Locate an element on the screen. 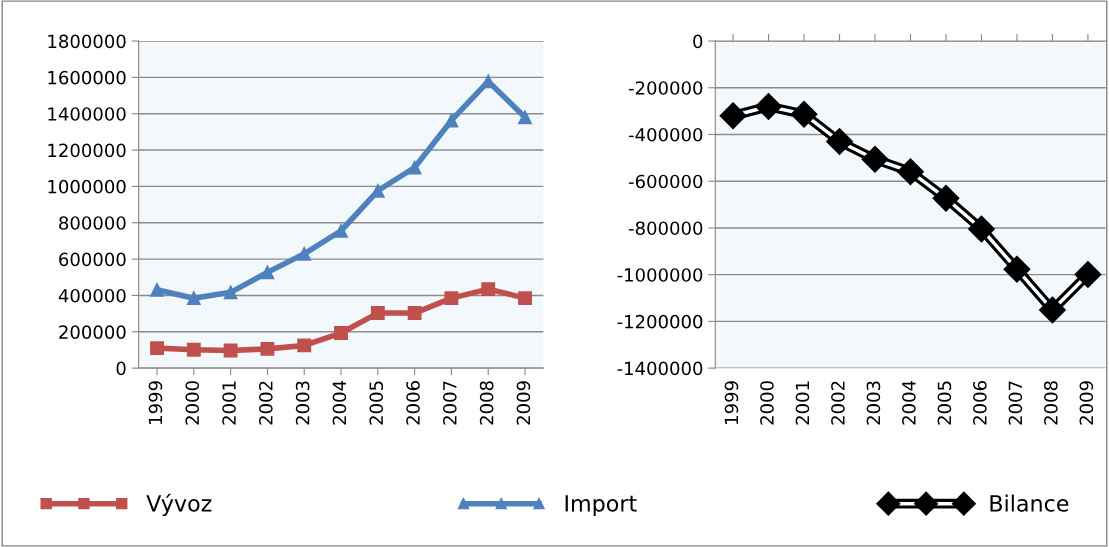 This screenshot has width=1109, height=547. y-tick-label: -1200000 is located at coordinates (660, 321).